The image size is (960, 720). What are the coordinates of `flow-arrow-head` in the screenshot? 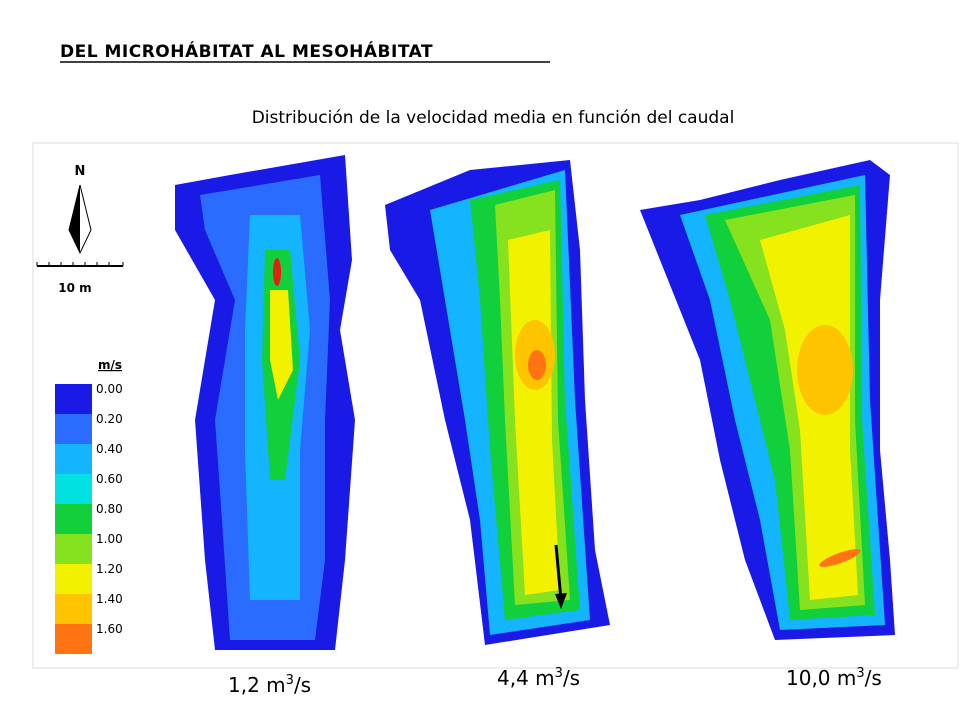 It's located at (561, 601).